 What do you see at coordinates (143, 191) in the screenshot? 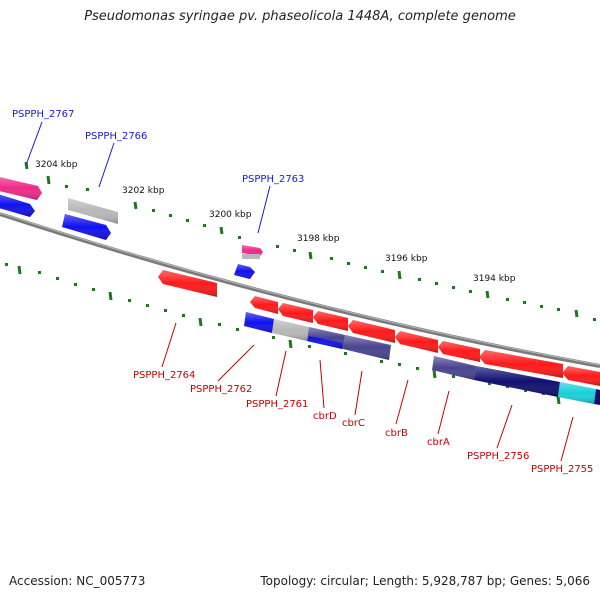
I see `kbp-label: 3202 kbp` at bounding box center [143, 191].